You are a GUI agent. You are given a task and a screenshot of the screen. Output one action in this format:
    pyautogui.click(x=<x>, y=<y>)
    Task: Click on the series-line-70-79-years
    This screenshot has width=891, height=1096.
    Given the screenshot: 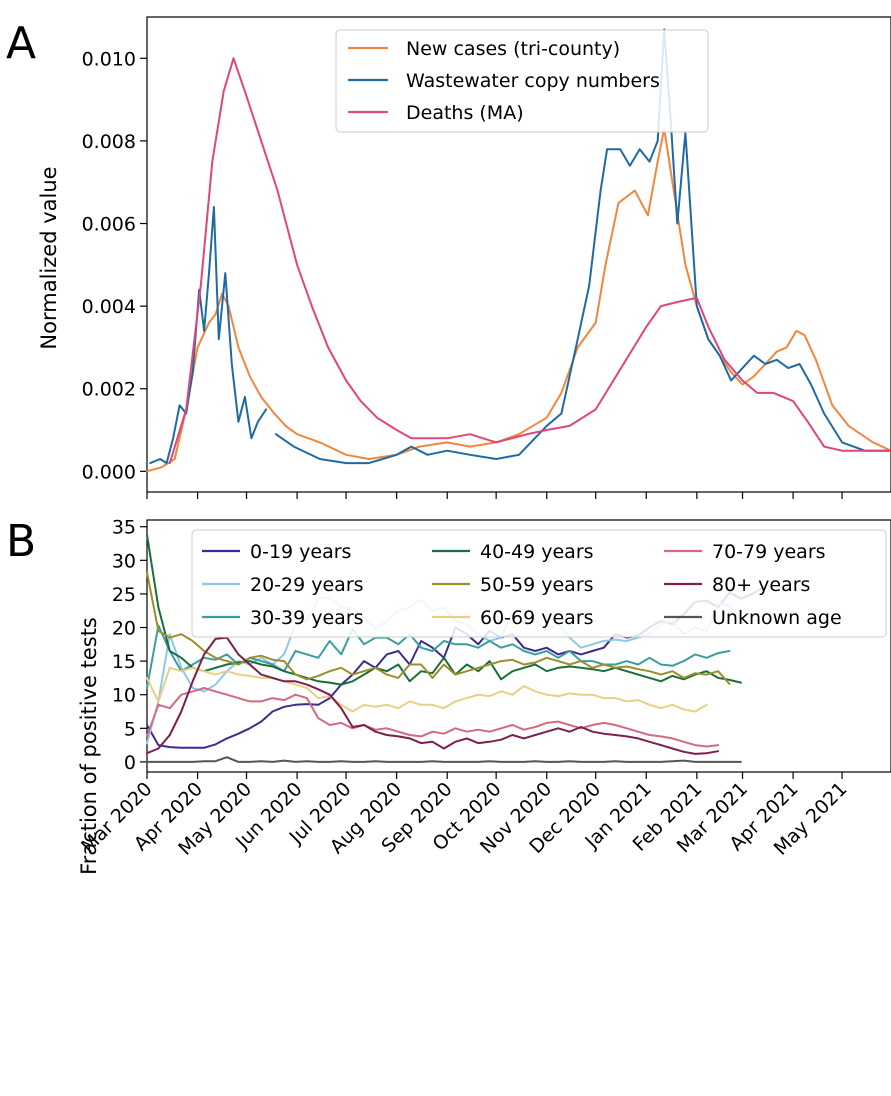 What is the action you would take?
    pyautogui.click(x=433, y=717)
    